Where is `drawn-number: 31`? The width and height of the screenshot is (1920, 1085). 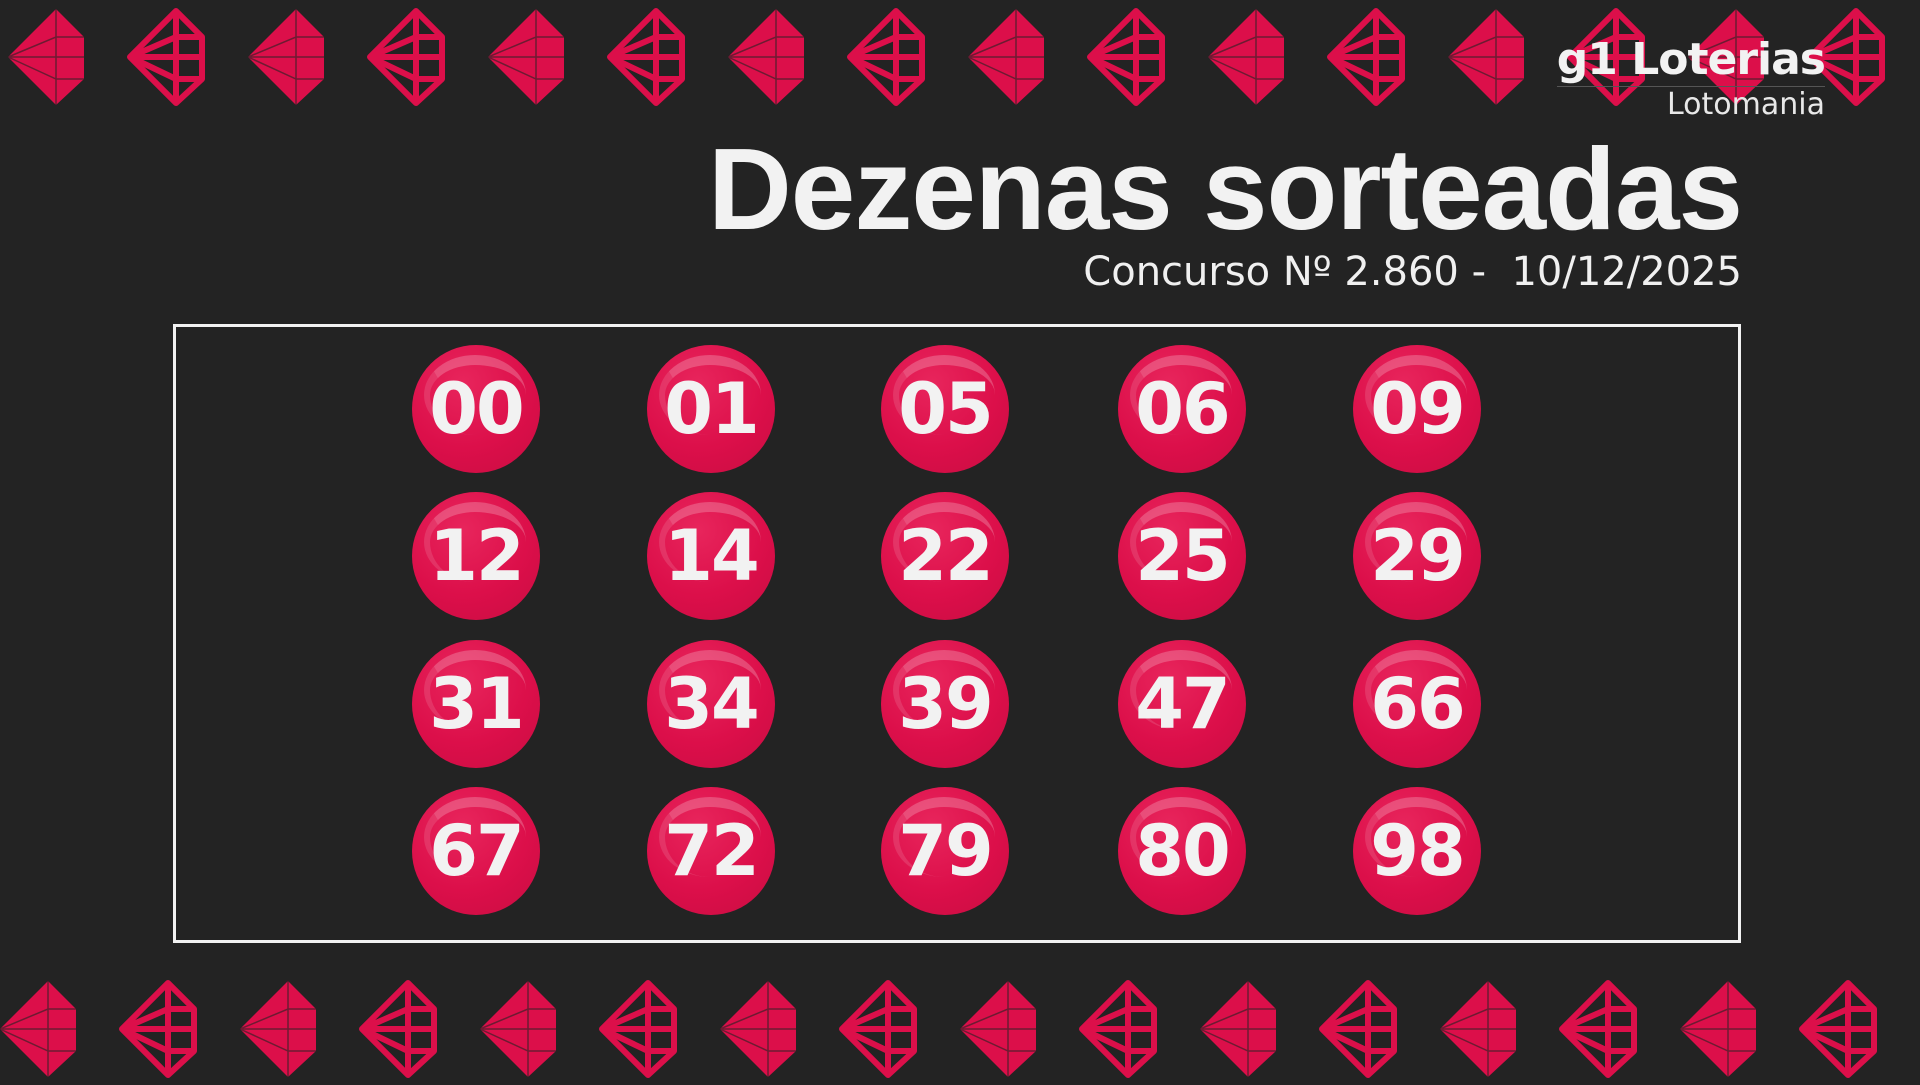
drawn-number: 31 is located at coordinates (476, 704).